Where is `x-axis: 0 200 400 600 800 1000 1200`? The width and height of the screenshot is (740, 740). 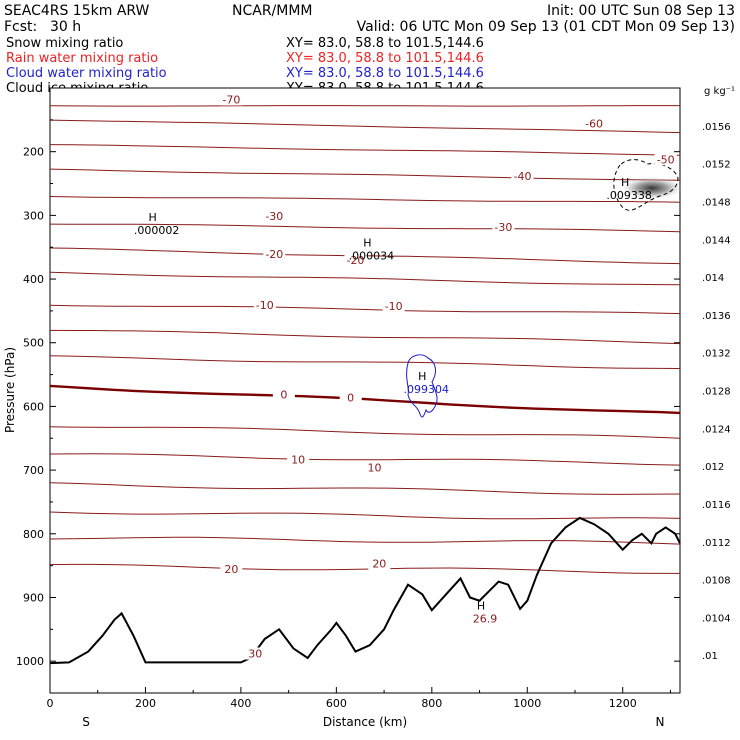 x-axis: 0 200 400 600 800 1000 1200 is located at coordinates (359, 698).